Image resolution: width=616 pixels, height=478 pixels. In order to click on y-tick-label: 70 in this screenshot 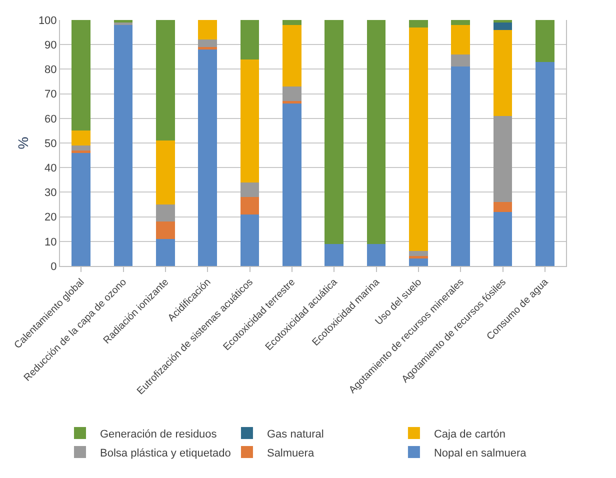, I will do `click(50, 94)`.